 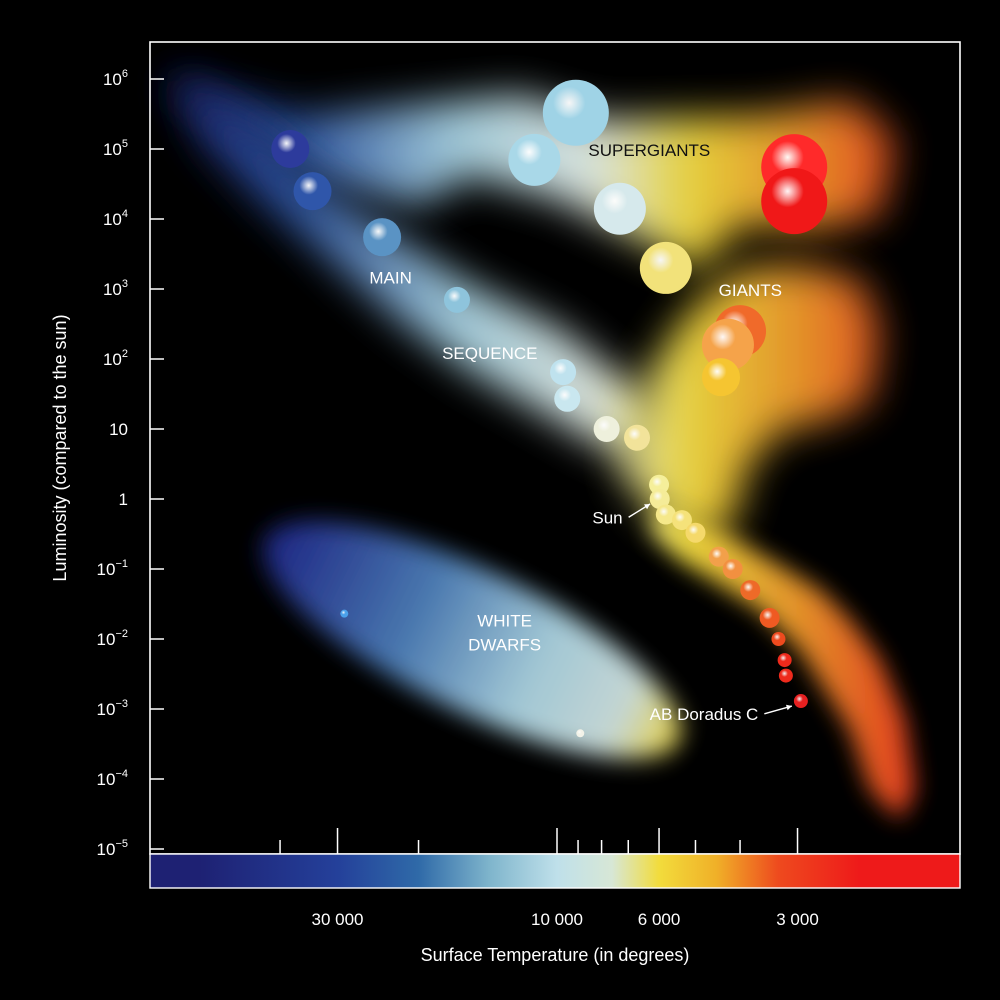 What do you see at coordinates (123, 499) in the screenshot?
I see `y-tick-label: 1` at bounding box center [123, 499].